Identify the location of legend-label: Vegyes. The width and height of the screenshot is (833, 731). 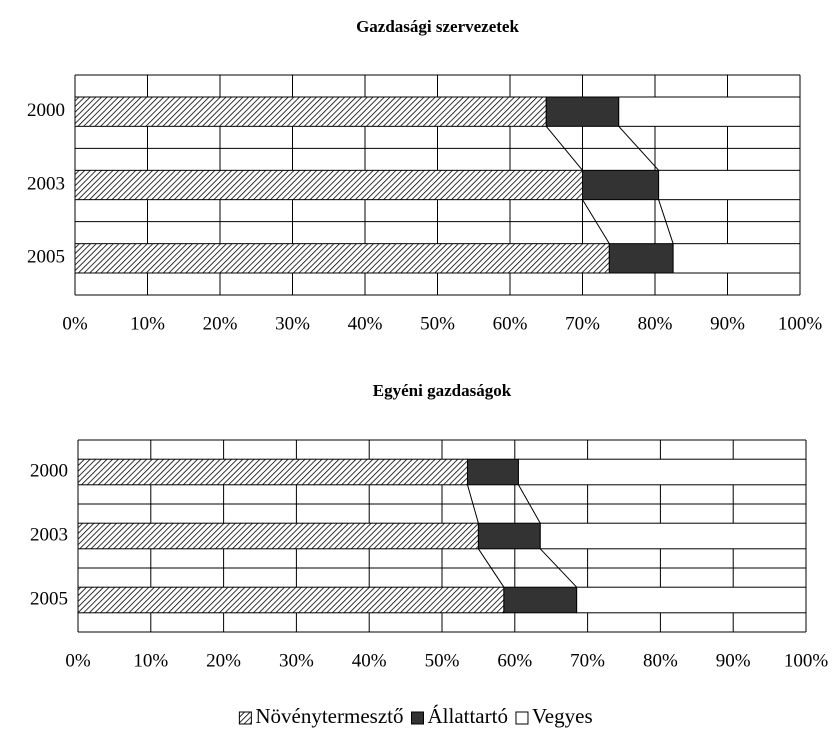
(562, 716).